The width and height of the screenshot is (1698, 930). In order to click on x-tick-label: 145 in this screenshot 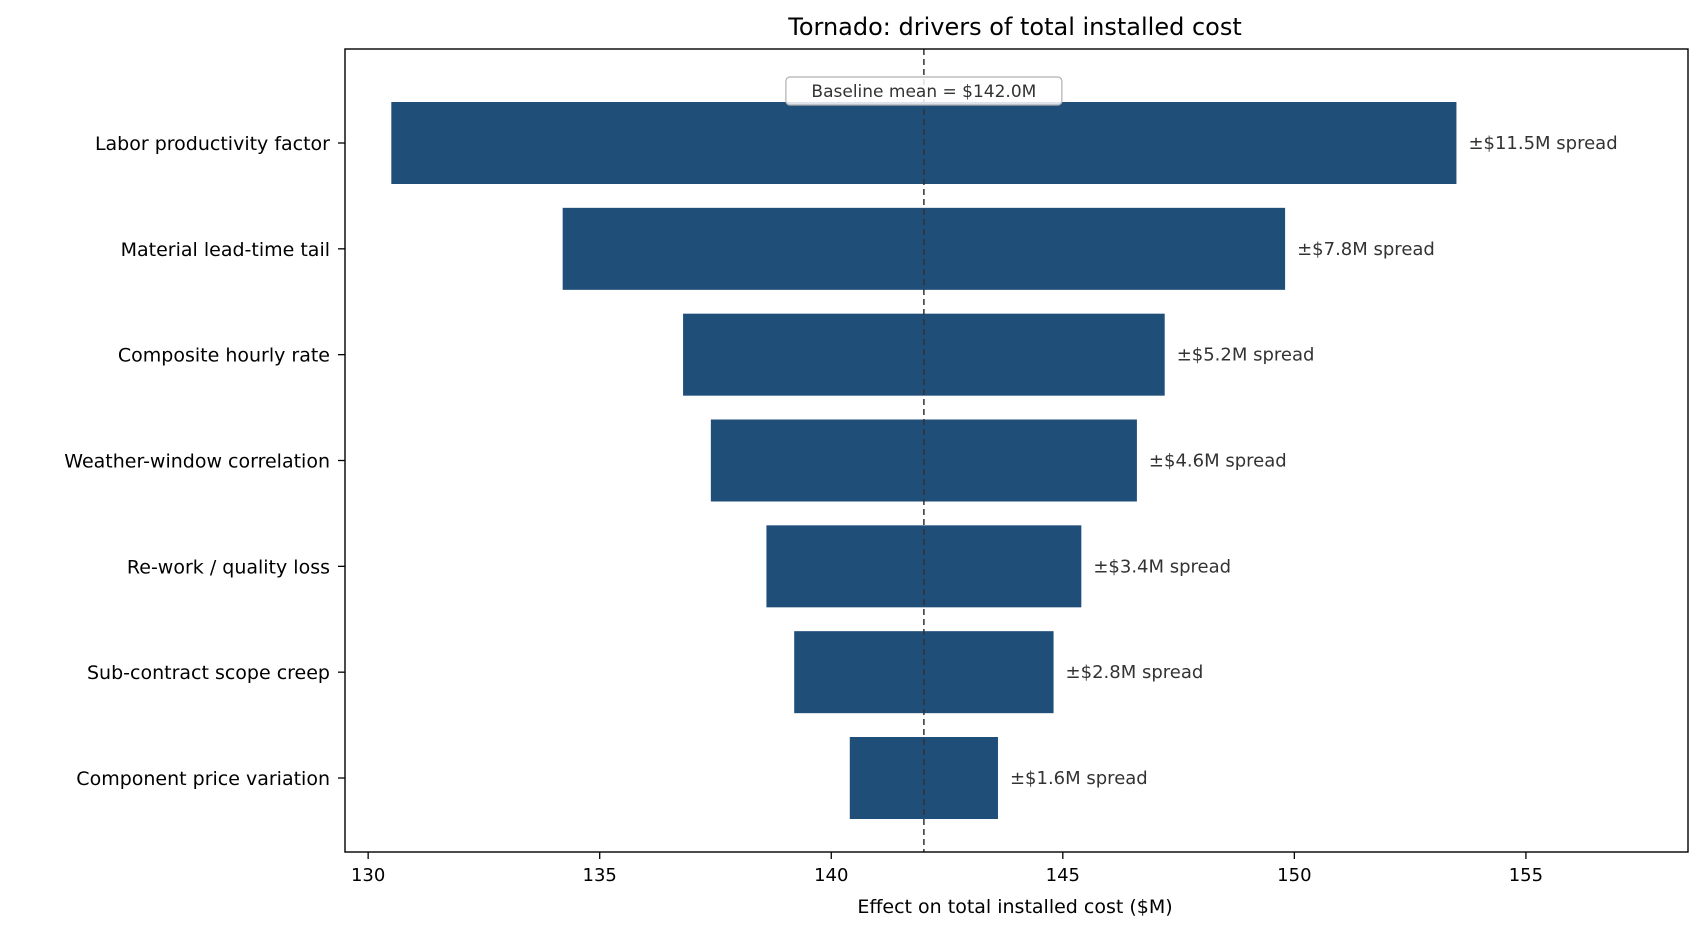, I will do `click(1063, 875)`.